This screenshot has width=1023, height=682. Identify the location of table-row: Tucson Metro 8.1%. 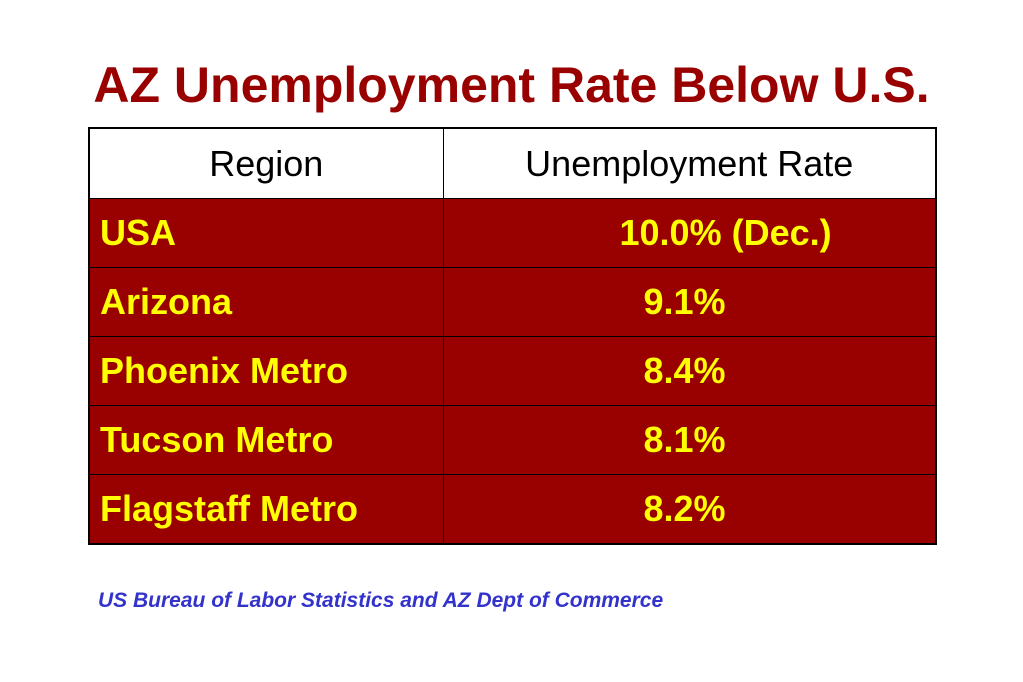
(512, 440).